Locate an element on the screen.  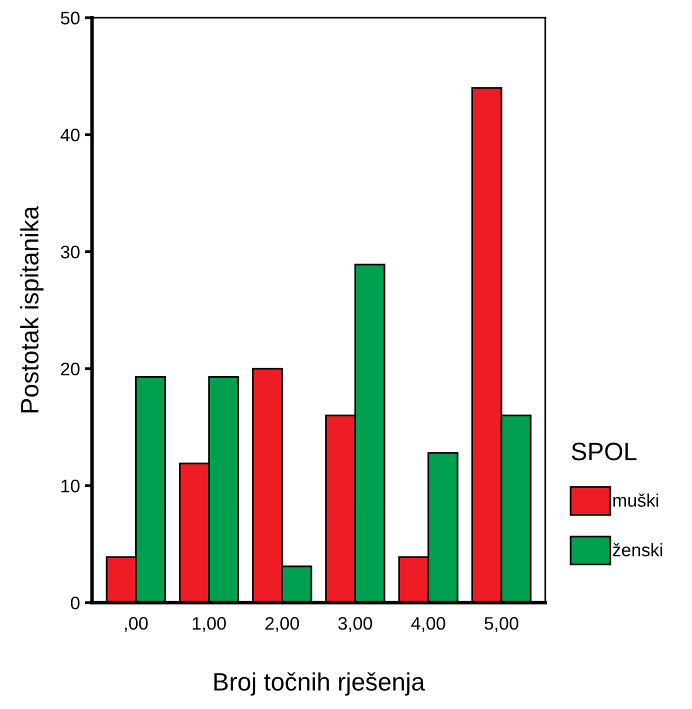
y-tick-label: 20 is located at coordinates (70, 369).